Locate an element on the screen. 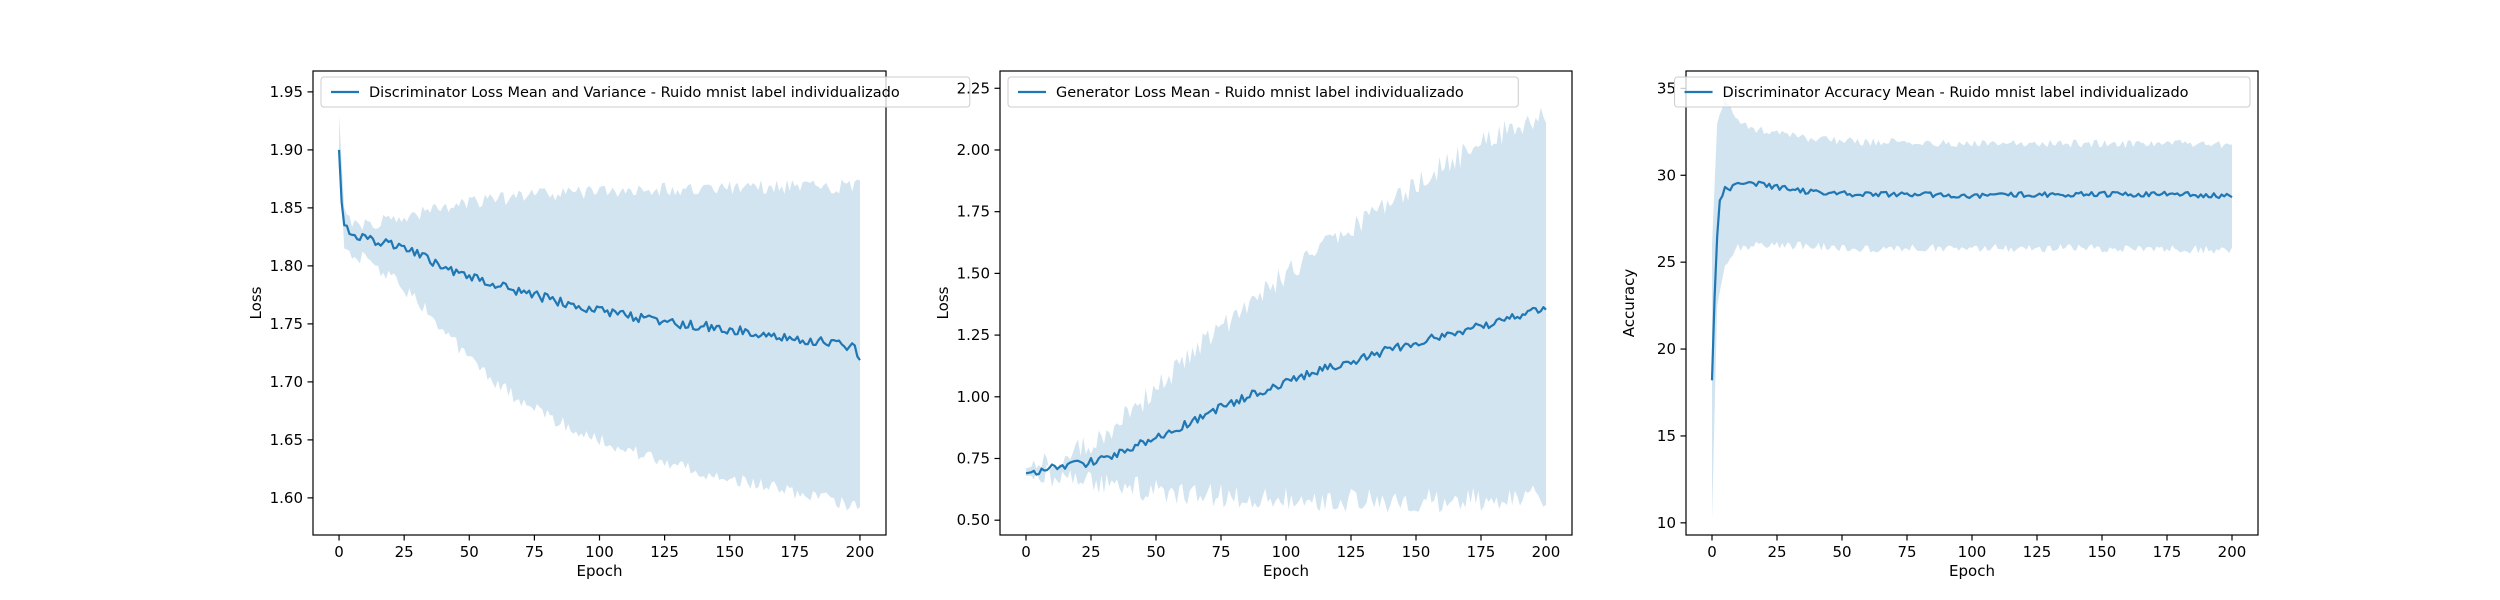 The height and width of the screenshot is (600, 2500). y-tick-label: 15 is located at coordinates (1666, 436).